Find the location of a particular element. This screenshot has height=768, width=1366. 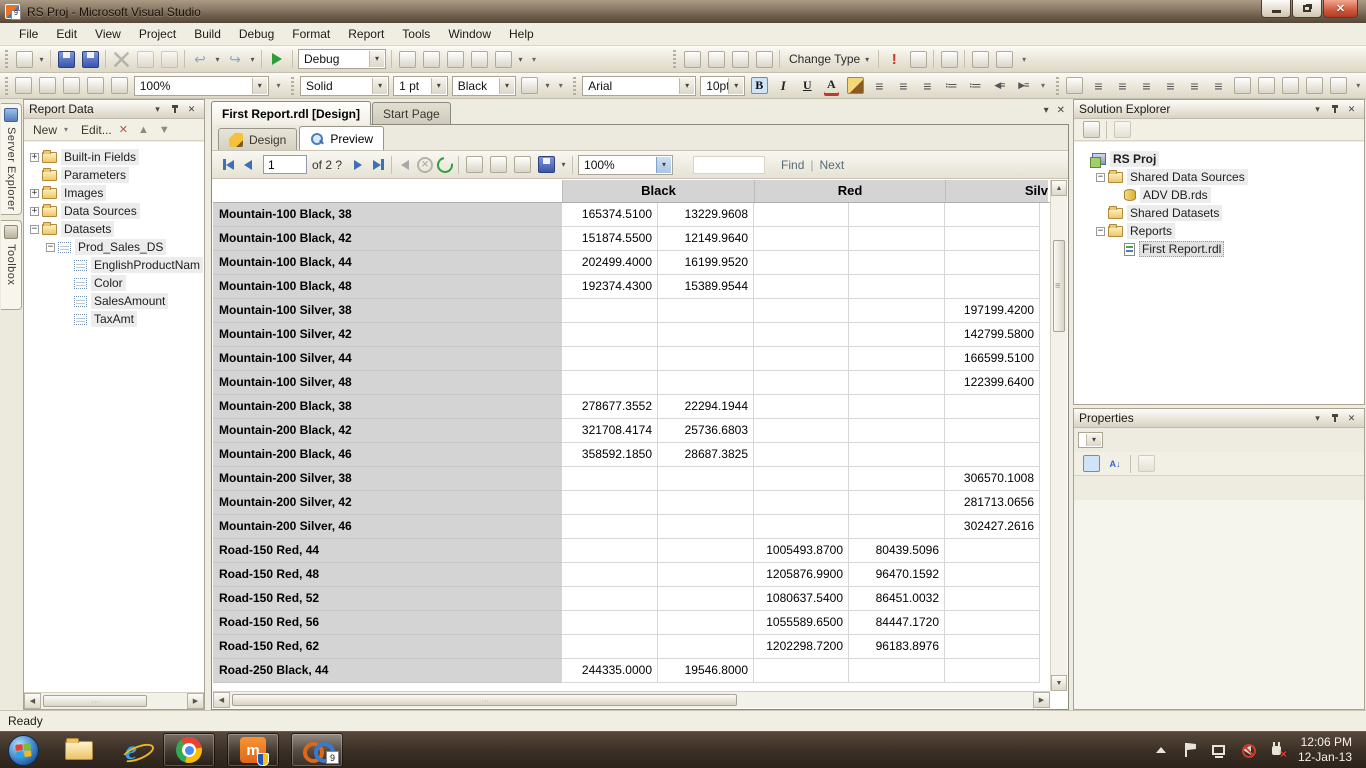

property-pages-icon is located at coordinates (1146, 464).